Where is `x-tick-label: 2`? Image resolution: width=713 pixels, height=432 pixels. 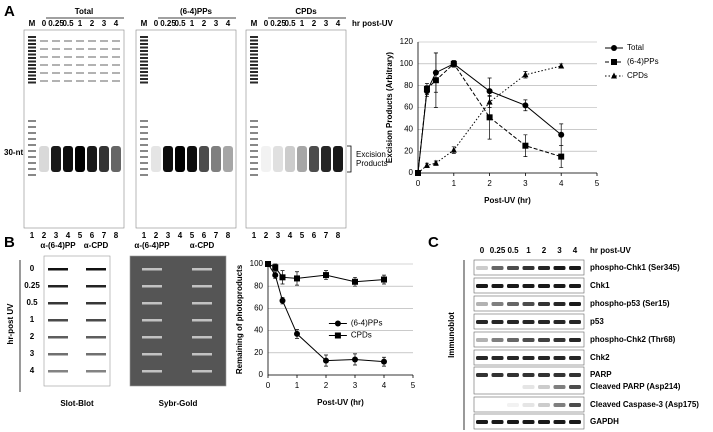 x-tick-label: 2 is located at coordinates (489, 183).